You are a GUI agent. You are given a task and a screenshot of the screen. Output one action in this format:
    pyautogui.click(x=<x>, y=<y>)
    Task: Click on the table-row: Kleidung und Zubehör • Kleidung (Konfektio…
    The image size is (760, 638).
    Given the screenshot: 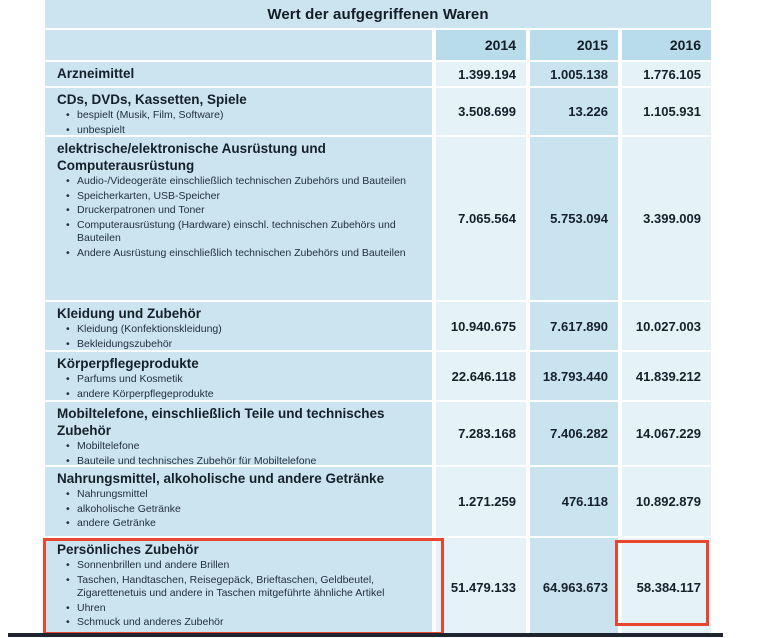 What is the action you would take?
    pyautogui.click(x=378, y=326)
    